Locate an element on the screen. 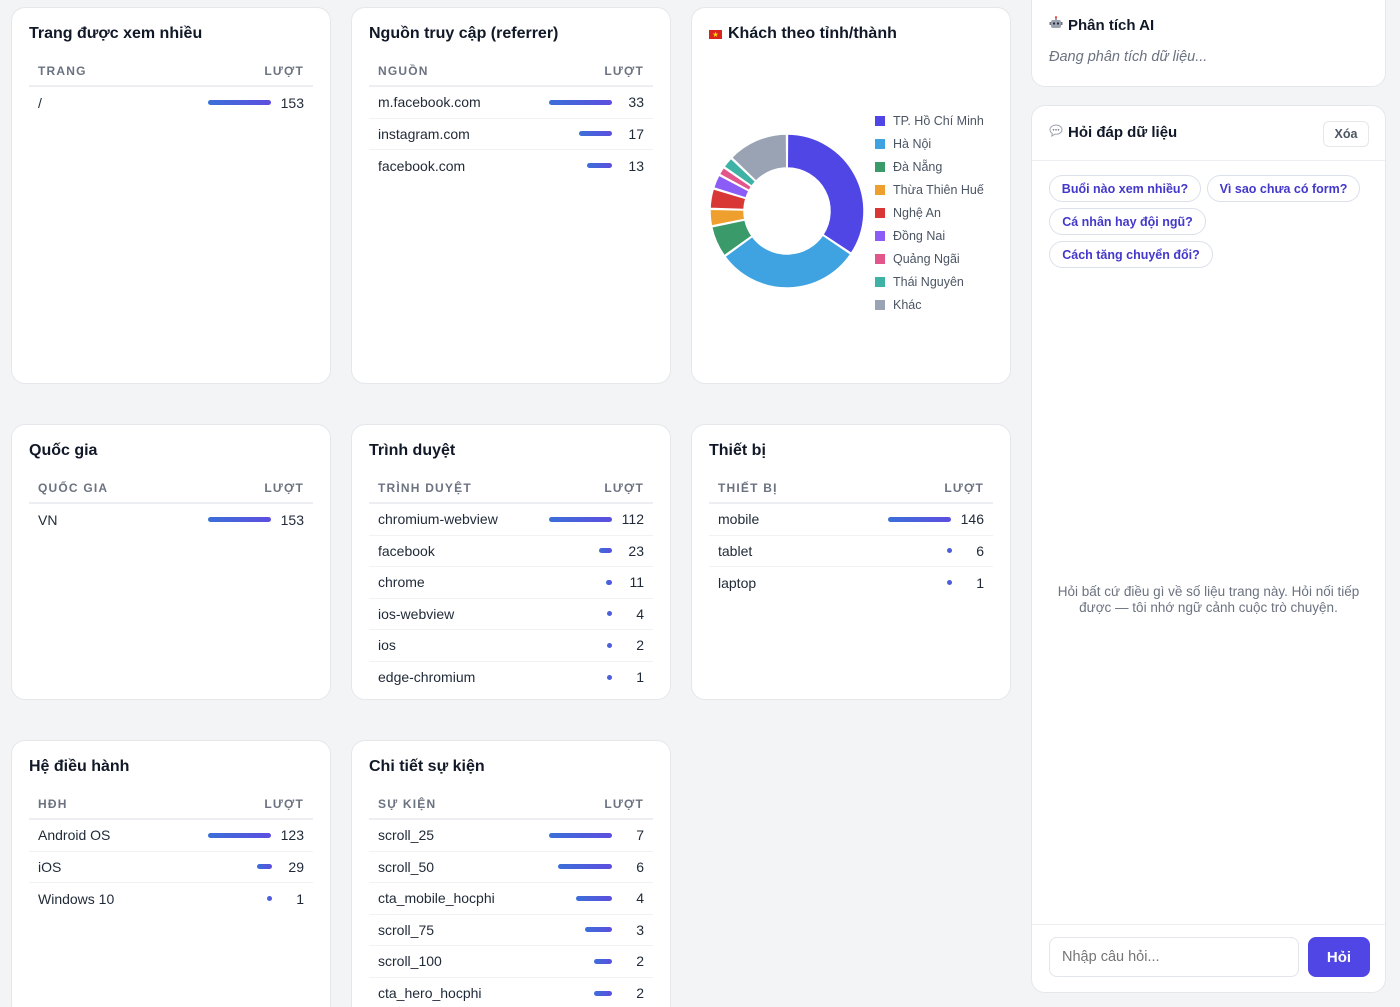  table-header: SỰ KIỆN LƯỢT is located at coordinates (511, 804).